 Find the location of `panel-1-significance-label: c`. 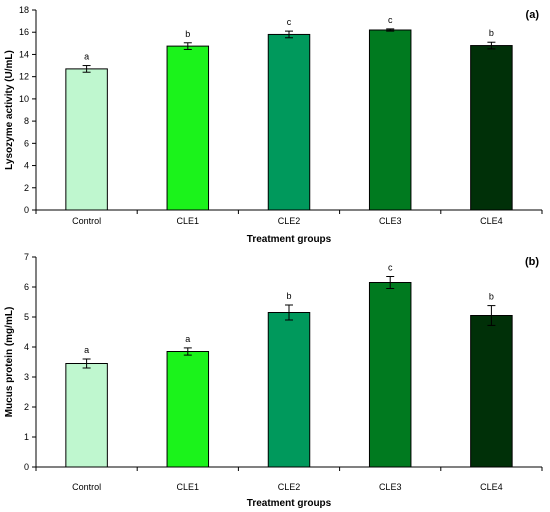

panel-1-significance-label: c is located at coordinates (390, 268).